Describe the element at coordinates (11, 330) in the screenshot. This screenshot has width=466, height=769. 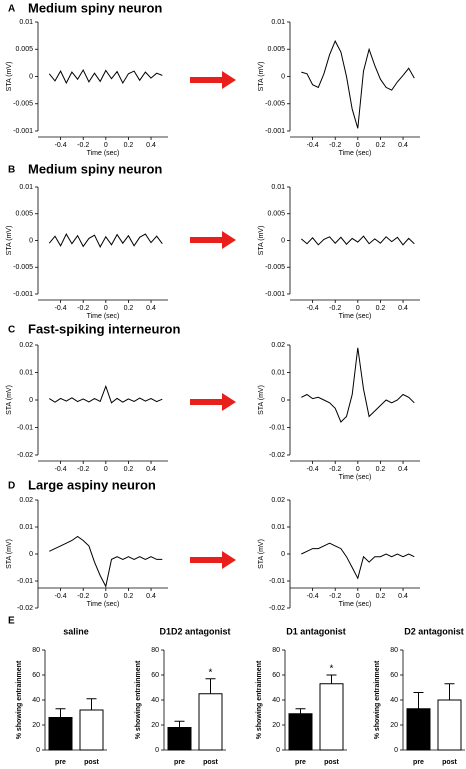
I see `panel-letter: C` at that location.